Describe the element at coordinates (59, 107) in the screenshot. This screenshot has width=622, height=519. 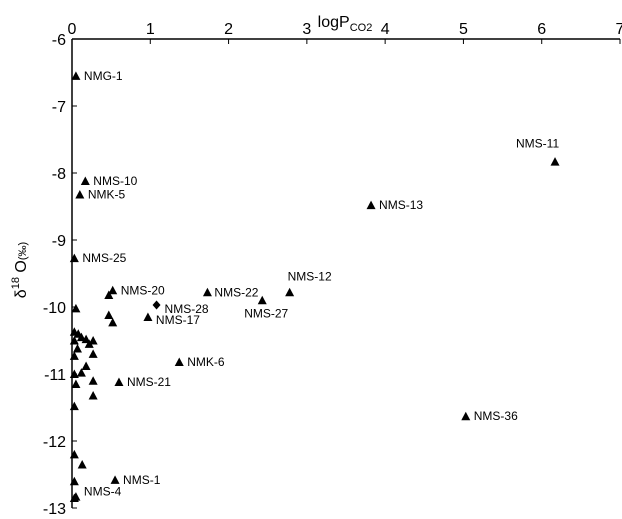
I see `y-tick-label: -7` at that location.